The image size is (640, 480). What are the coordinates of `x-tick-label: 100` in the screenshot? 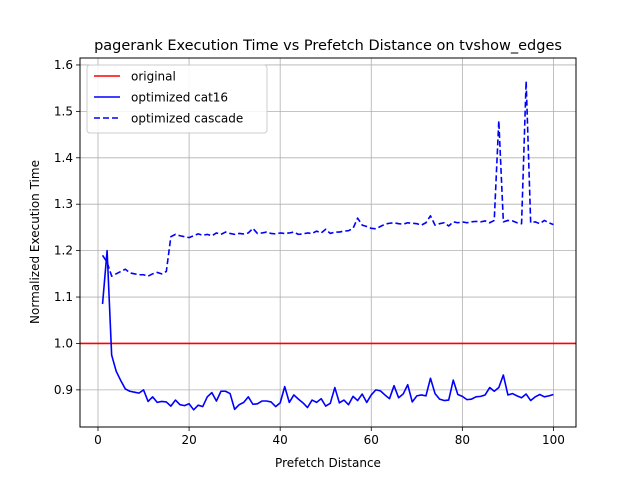 It's located at (553, 440).